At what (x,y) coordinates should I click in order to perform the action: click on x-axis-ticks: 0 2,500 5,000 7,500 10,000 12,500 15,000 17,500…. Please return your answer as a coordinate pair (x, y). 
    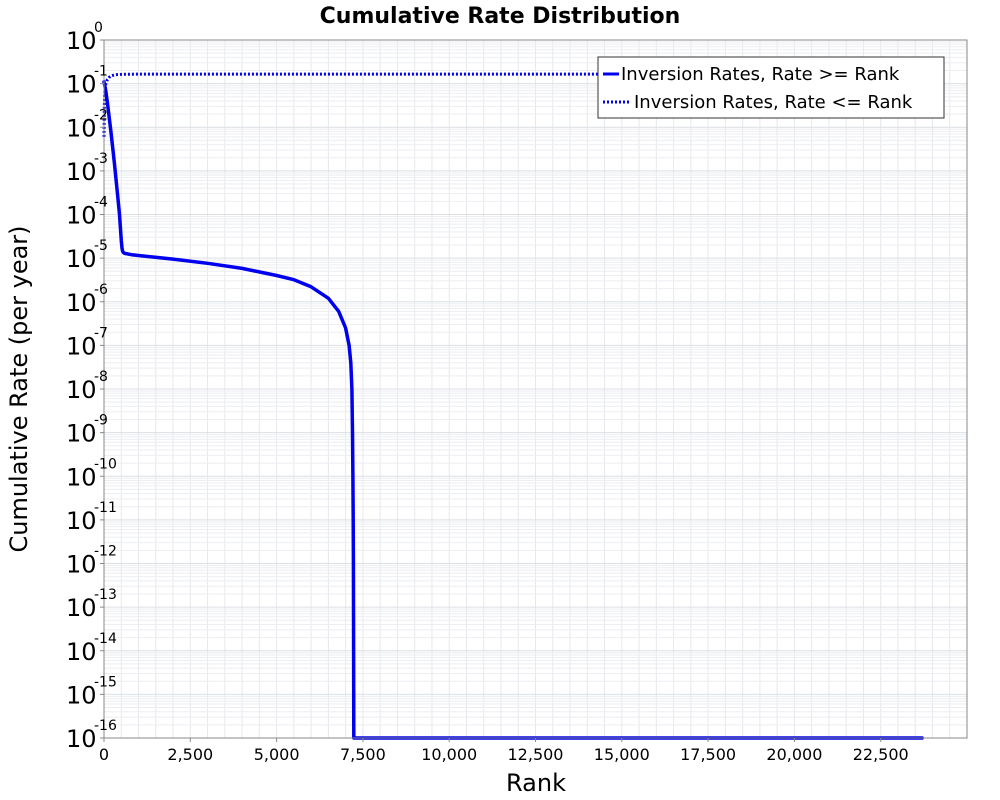
    Looking at the image, I should click on (504, 751).